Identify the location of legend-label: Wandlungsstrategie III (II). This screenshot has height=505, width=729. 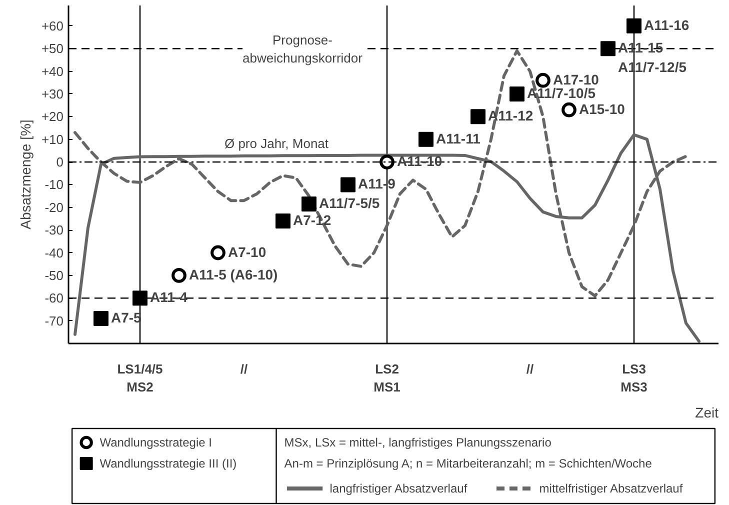
(168, 463).